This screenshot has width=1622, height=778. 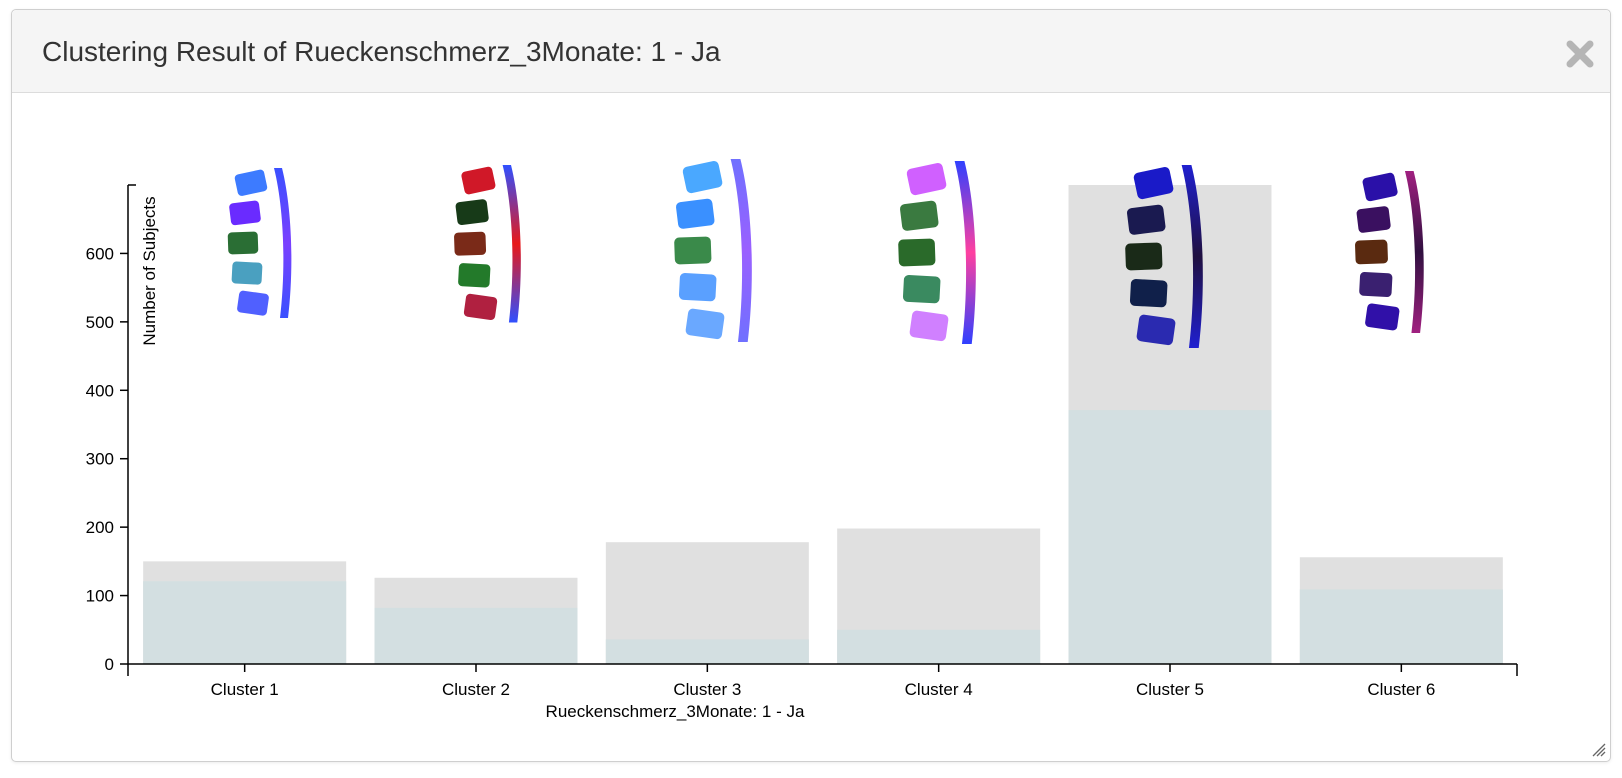 I want to click on x-tick-label-1: Cluster 1, so click(x=245, y=689).